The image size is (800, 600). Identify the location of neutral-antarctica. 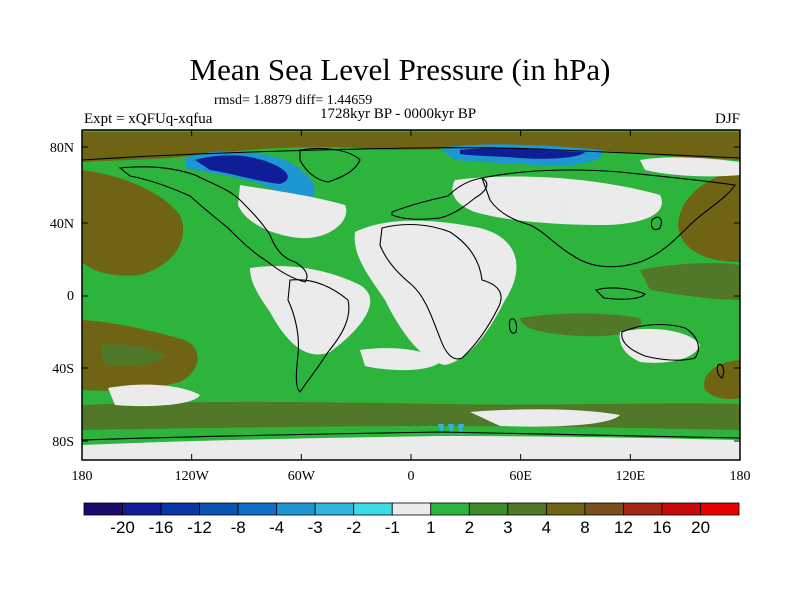
(411, 448).